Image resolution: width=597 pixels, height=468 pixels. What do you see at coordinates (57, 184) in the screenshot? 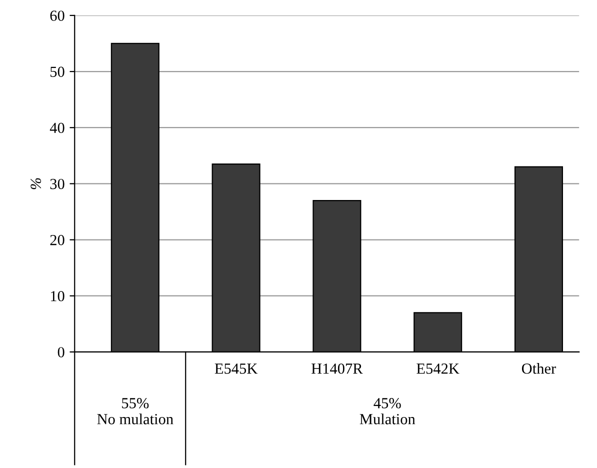
I see `y-tick-label: 30` at bounding box center [57, 184].